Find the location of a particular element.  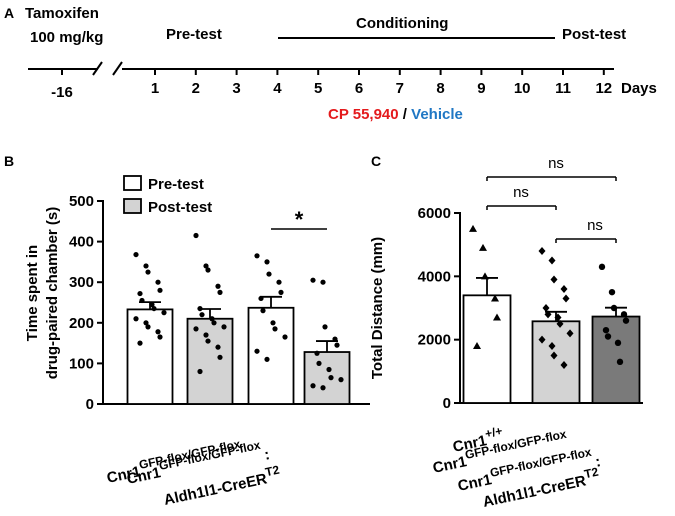

y-axis-label-line2: drug-paired chamber (s) is located at coordinates (52, 293).